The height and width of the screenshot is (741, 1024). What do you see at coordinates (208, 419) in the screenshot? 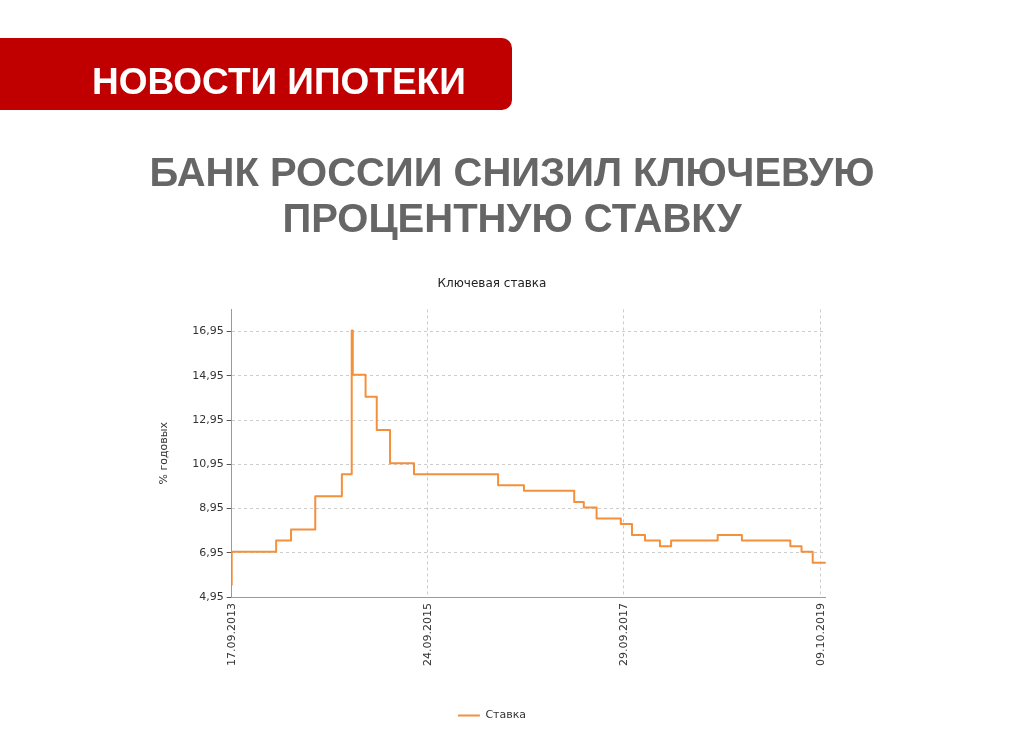
I see `y-tick-label: 12,95` at bounding box center [208, 419].